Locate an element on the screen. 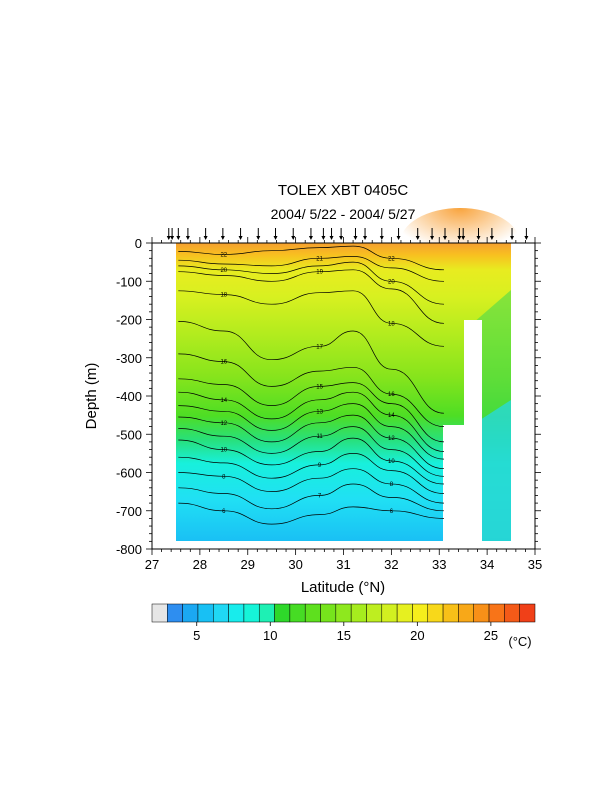 This screenshot has height=792, width=612. contour-label: 7 is located at coordinates (320, 496).